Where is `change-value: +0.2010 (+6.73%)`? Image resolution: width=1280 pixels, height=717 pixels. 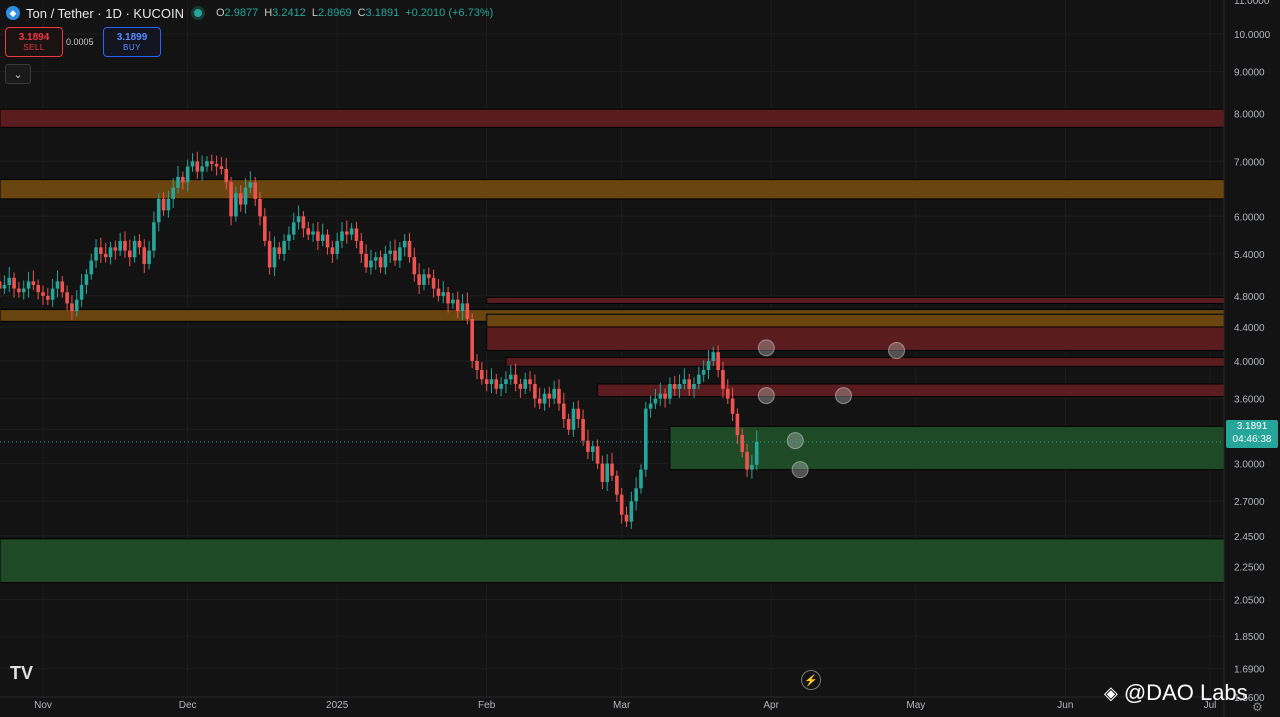
change-value: +0.2010 (+6.73%) is located at coordinates (449, 13).